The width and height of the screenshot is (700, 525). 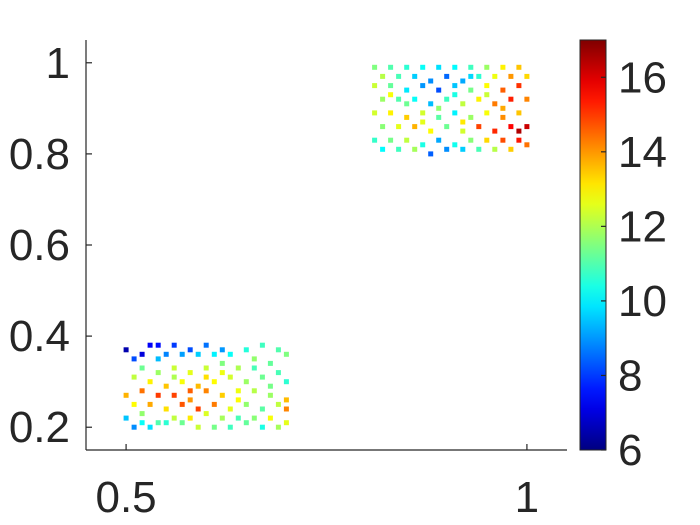 What do you see at coordinates (623, 257) in the screenshot?
I see `colorbar: 6 8 10 12 14 16` at bounding box center [623, 257].